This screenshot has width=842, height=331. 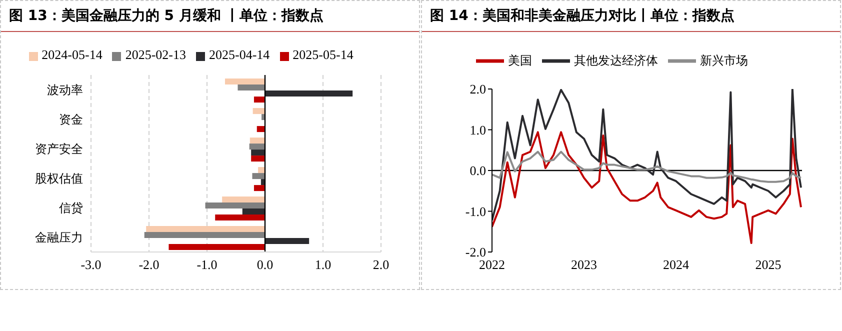 I want to click on legend-label: 美国, so click(x=520, y=60).